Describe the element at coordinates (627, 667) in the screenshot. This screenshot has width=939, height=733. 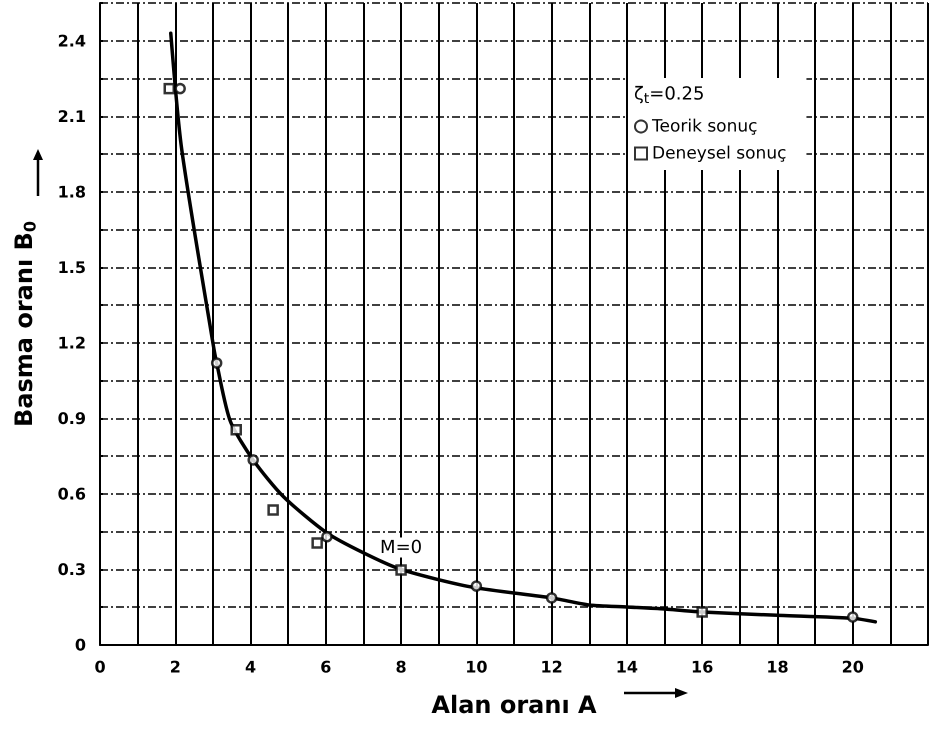
I see `x-tick-label: 14` at that location.